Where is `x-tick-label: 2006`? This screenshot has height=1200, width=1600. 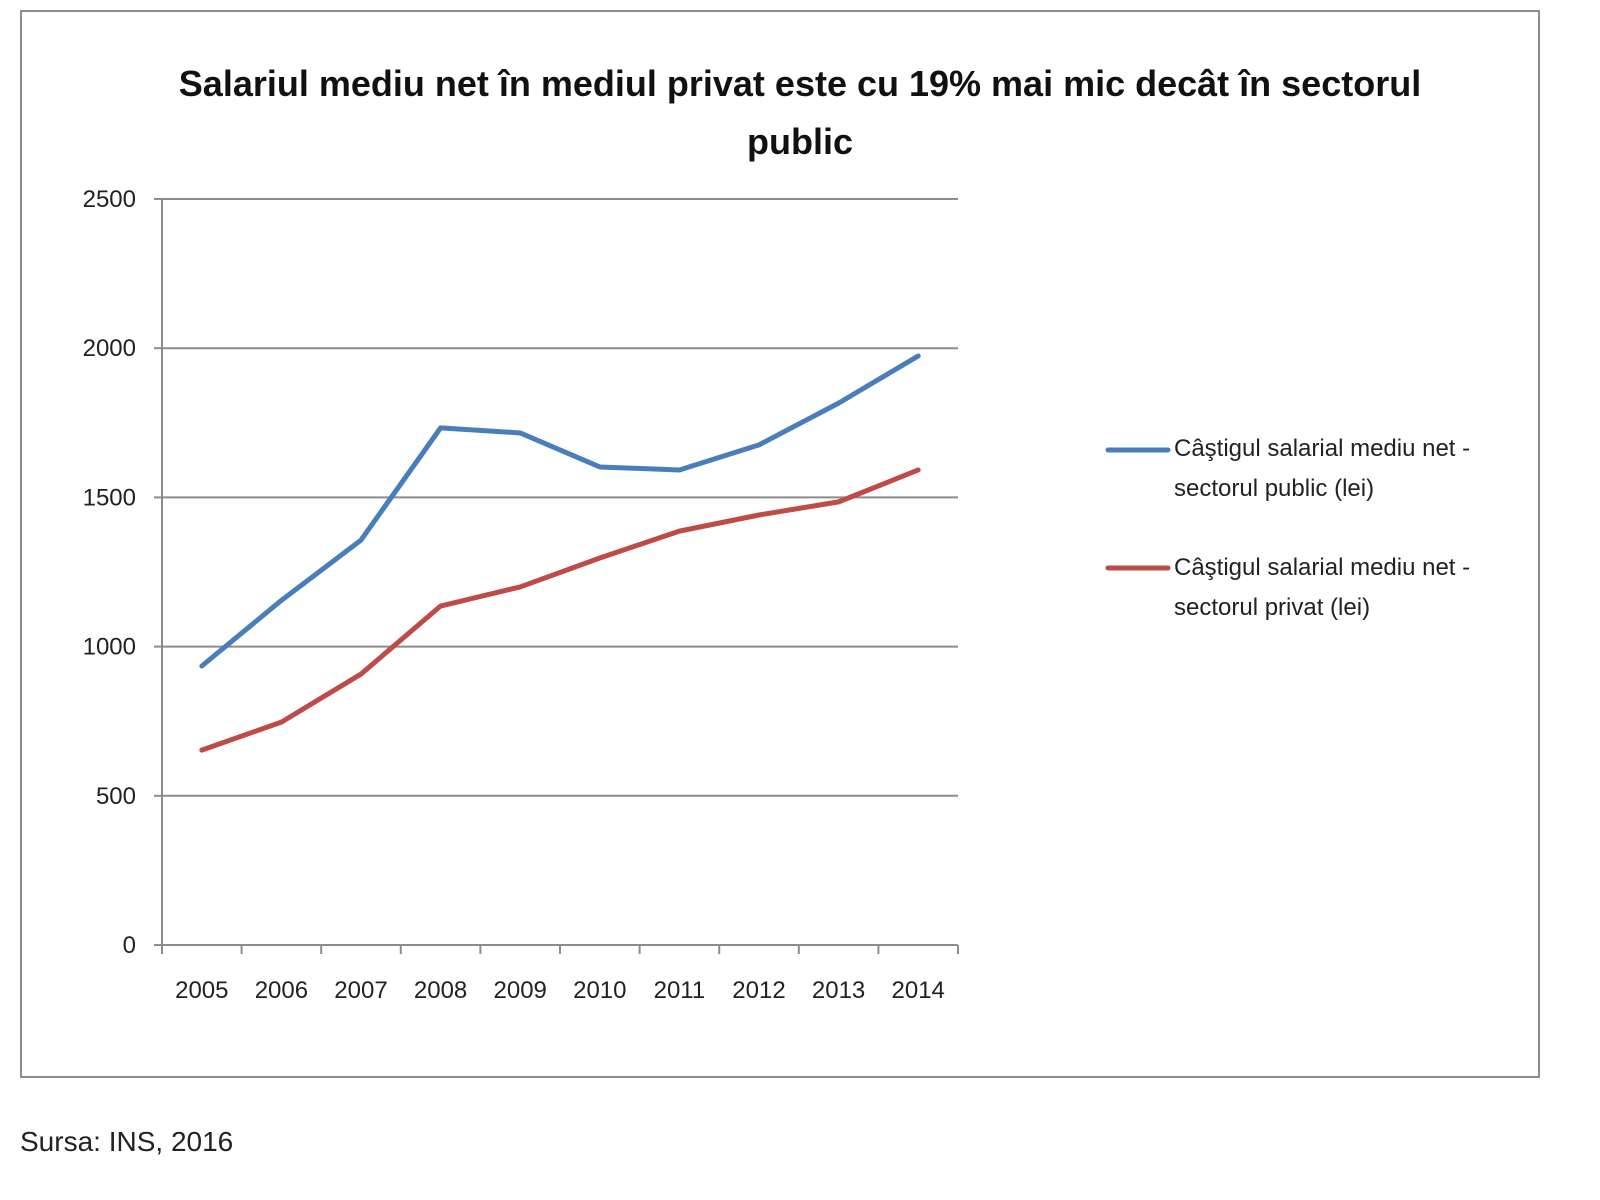
x-tick-label: 2006 is located at coordinates (281, 990).